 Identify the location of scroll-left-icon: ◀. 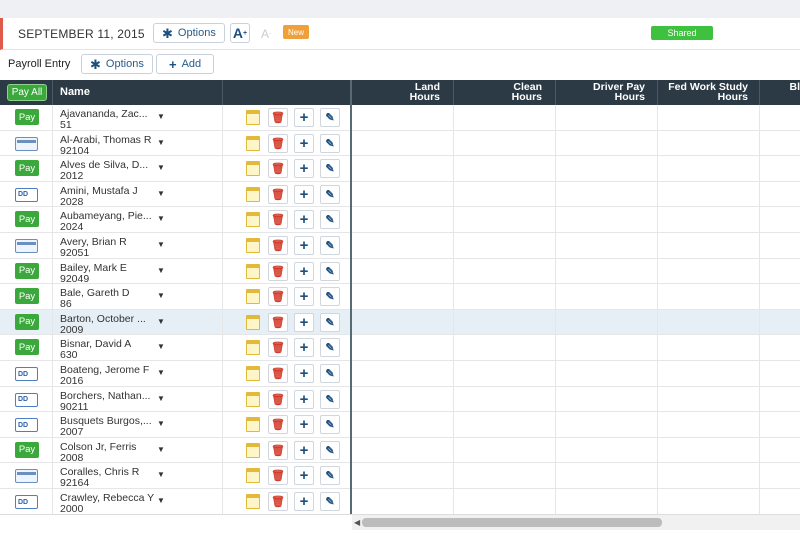
(357, 522).